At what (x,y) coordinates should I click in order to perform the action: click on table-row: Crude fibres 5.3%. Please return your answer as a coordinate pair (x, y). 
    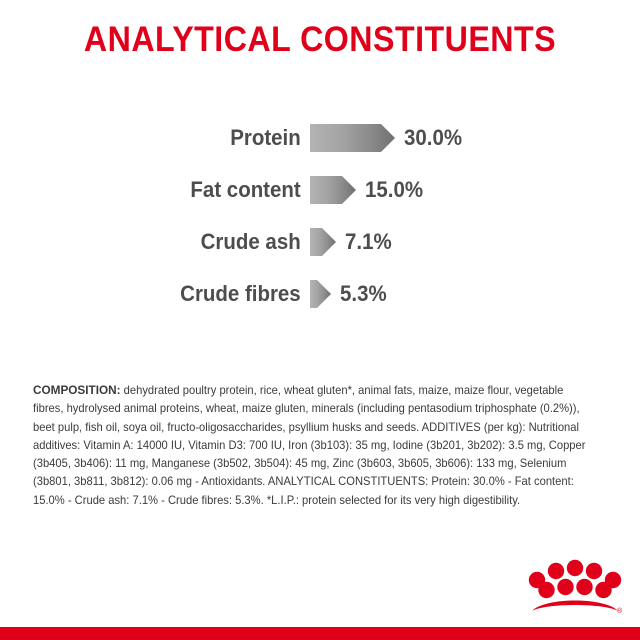
    Looking at the image, I should click on (320, 294).